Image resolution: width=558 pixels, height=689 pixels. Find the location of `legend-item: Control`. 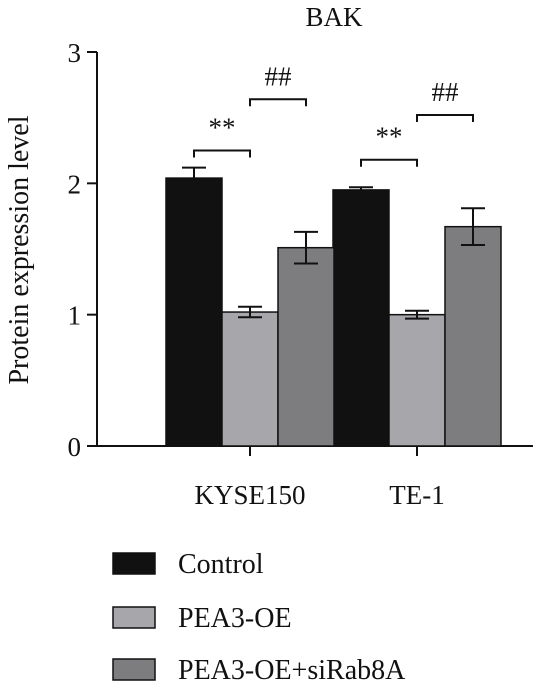

legend-item: Control is located at coordinates (188, 564).